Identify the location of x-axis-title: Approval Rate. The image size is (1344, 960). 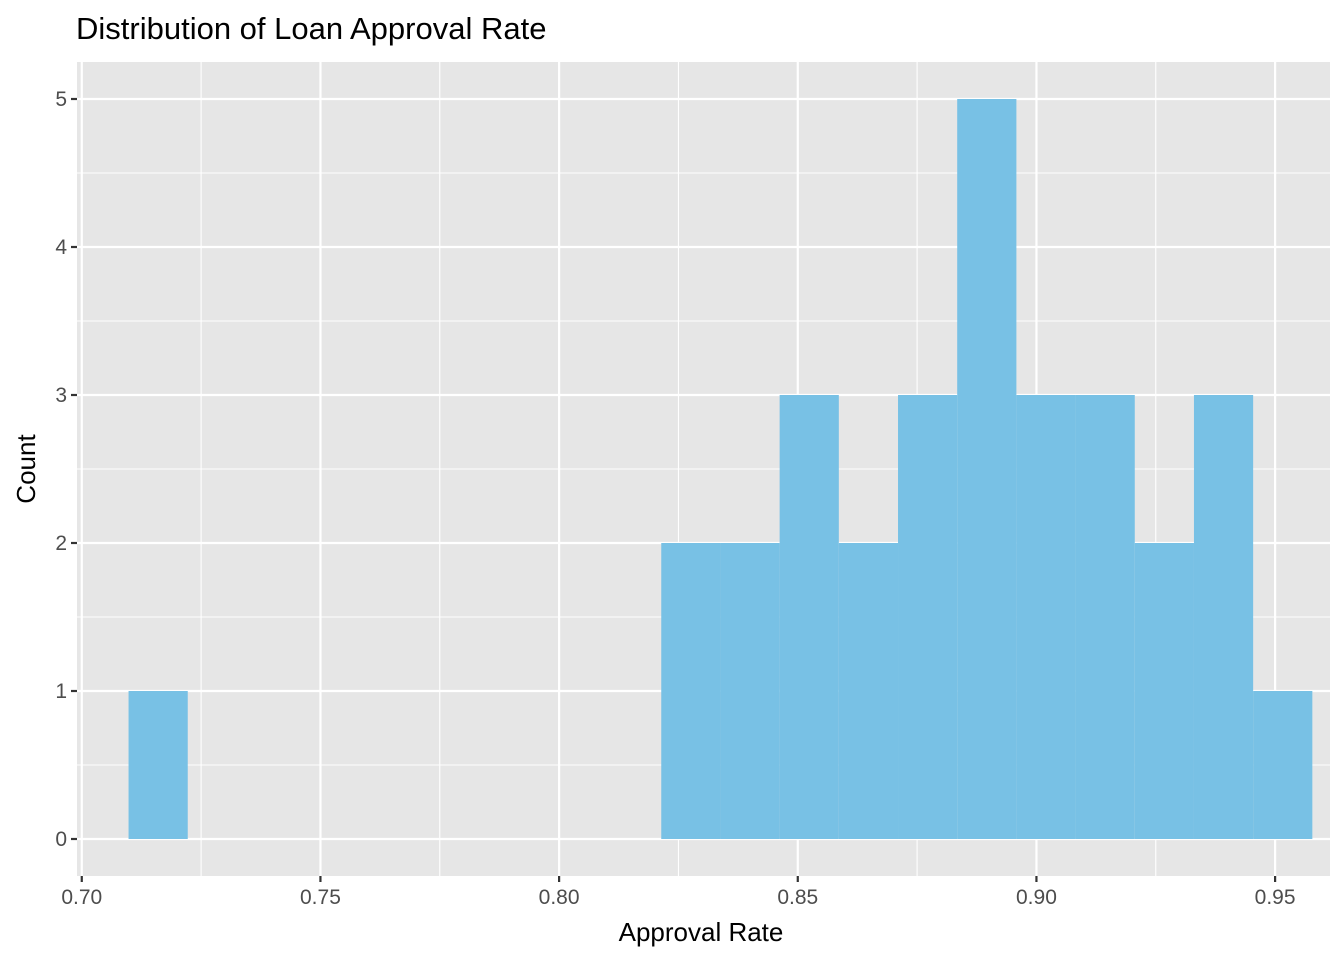
(701, 932).